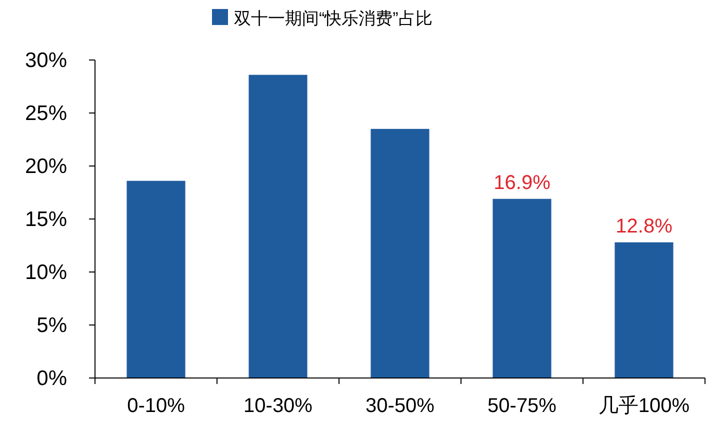 Image resolution: width=719 pixels, height=423 pixels. Describe the element at coordinates (45, 166) in the screenshot. I see `y-tick-label: 20%` at that location.